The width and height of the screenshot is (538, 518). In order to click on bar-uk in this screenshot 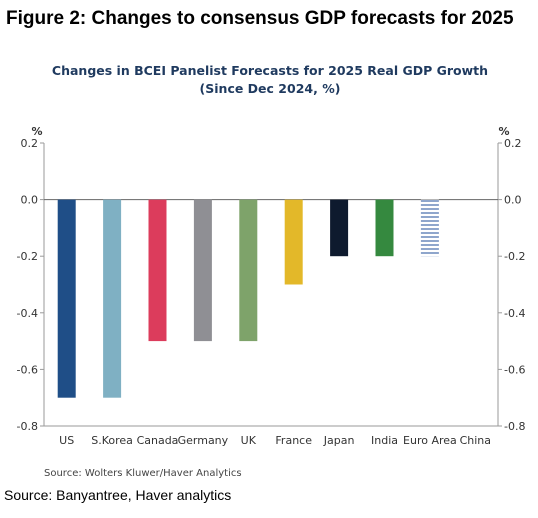, I will do `click(248, 270)`.